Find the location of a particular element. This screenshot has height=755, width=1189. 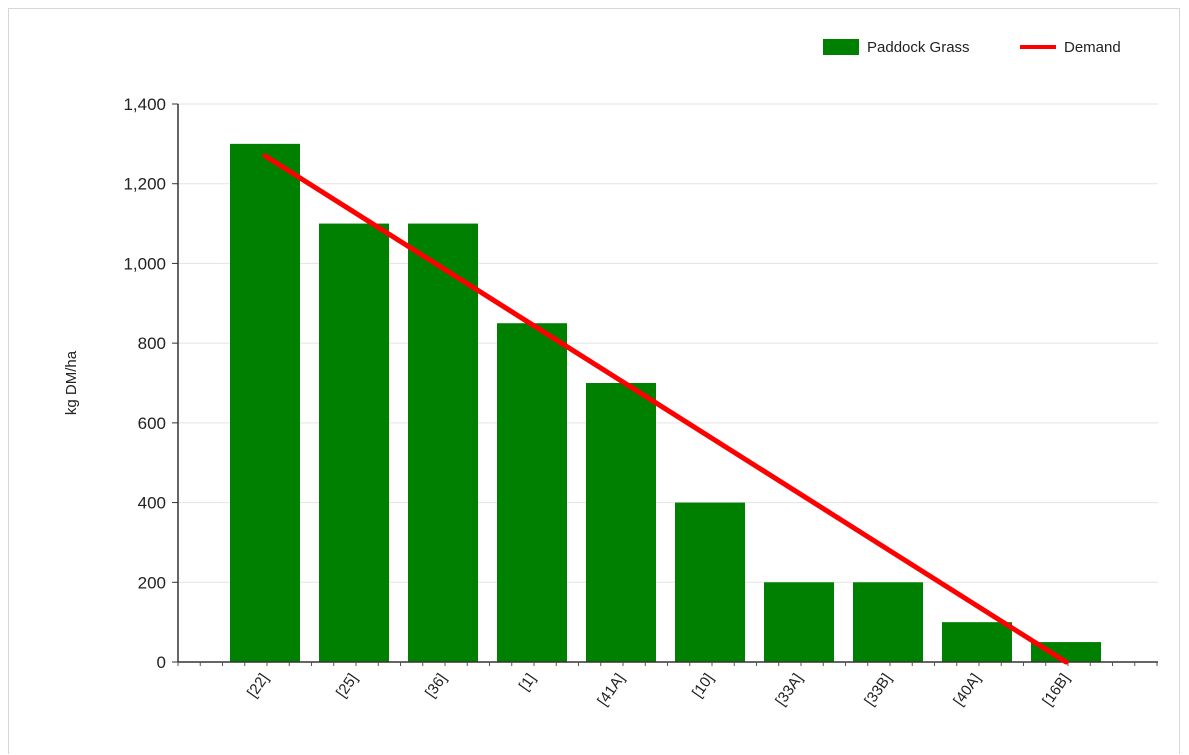

x-tick-label: [33A] is located at coordinates (789, 690).